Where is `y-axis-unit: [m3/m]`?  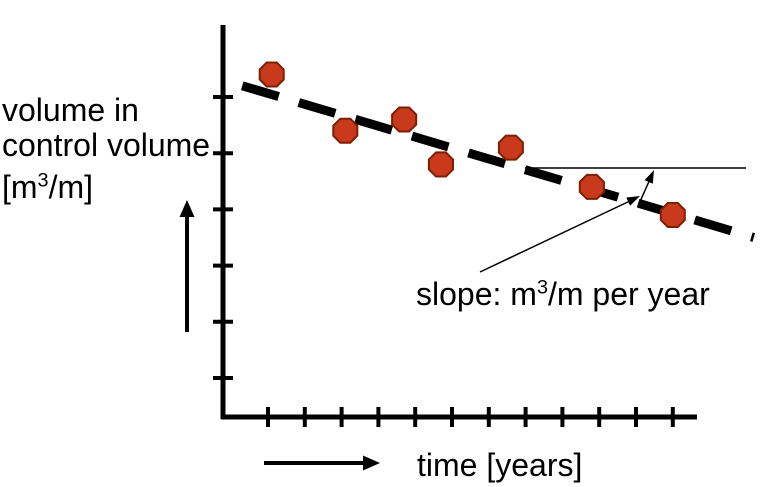 y-axis-unit: [m3/m] is located at coordinates (47, 187).